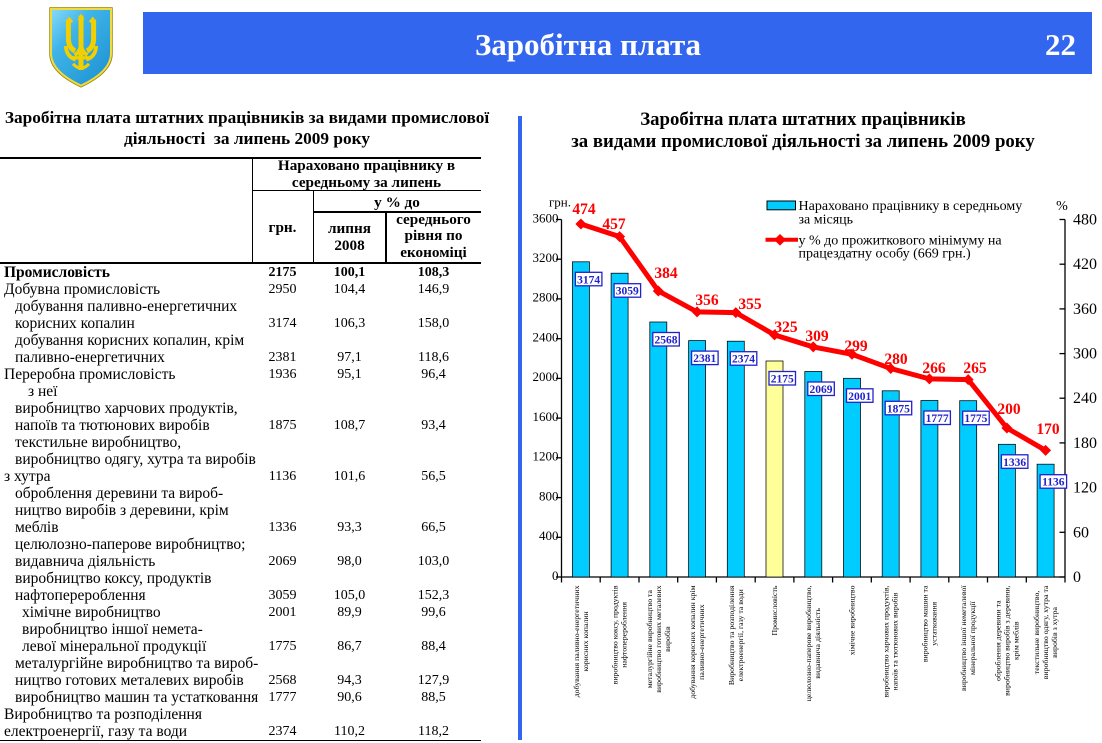 This screenshot has width=1102, height=743. Describe the element at coordinates (615, 634) in the screenshot. I see `svg-text: виробництво коксу, продуктів` at that location.